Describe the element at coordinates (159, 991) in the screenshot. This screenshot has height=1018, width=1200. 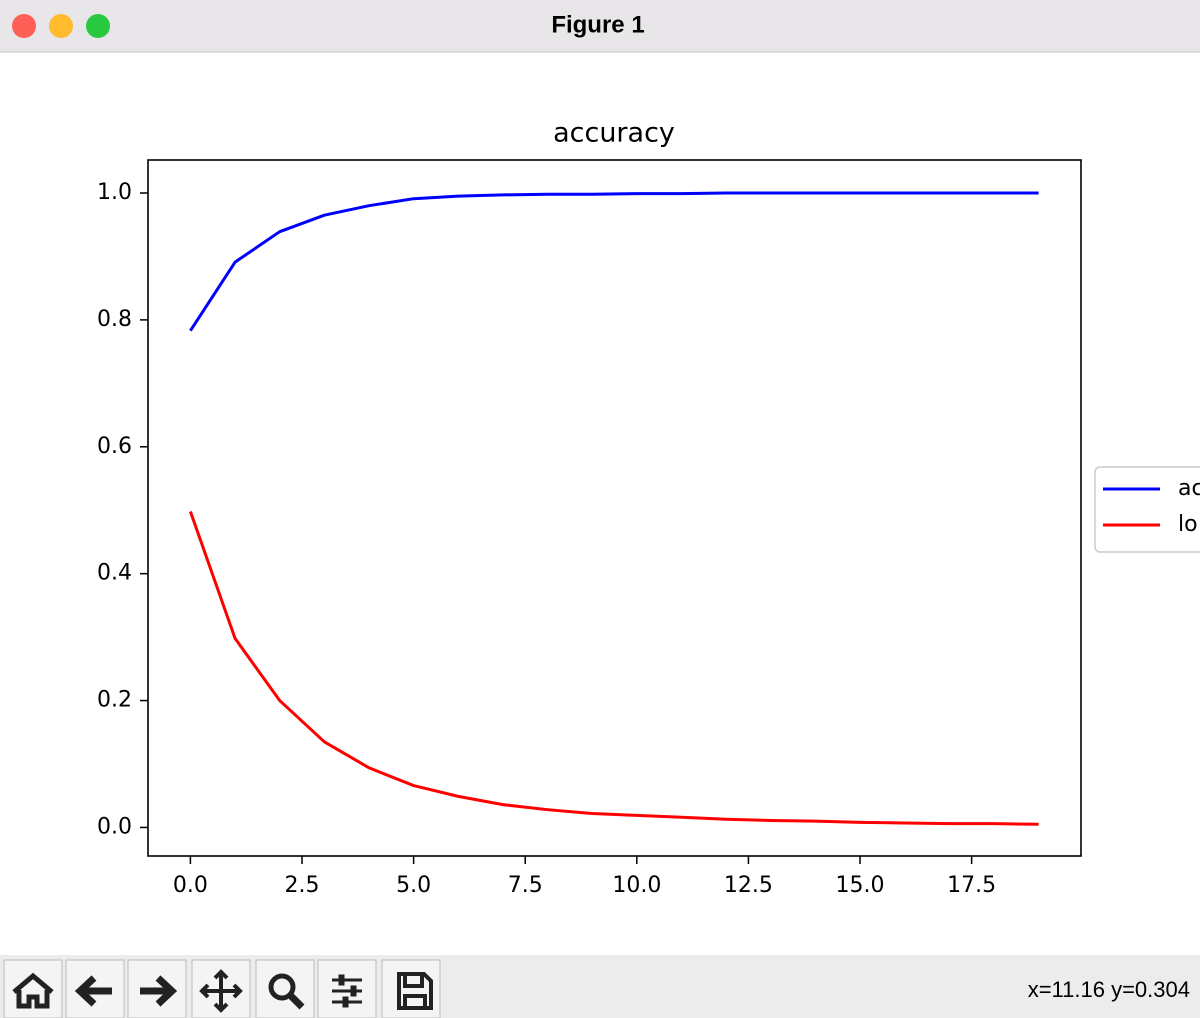
I see `forward-icon` at that location.